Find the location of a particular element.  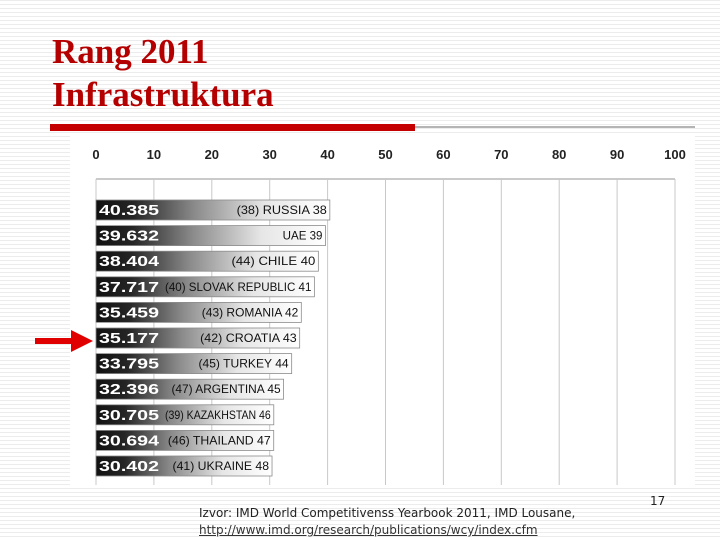

title-line-1: Rang 2011 is located at coordinates (130, 51).